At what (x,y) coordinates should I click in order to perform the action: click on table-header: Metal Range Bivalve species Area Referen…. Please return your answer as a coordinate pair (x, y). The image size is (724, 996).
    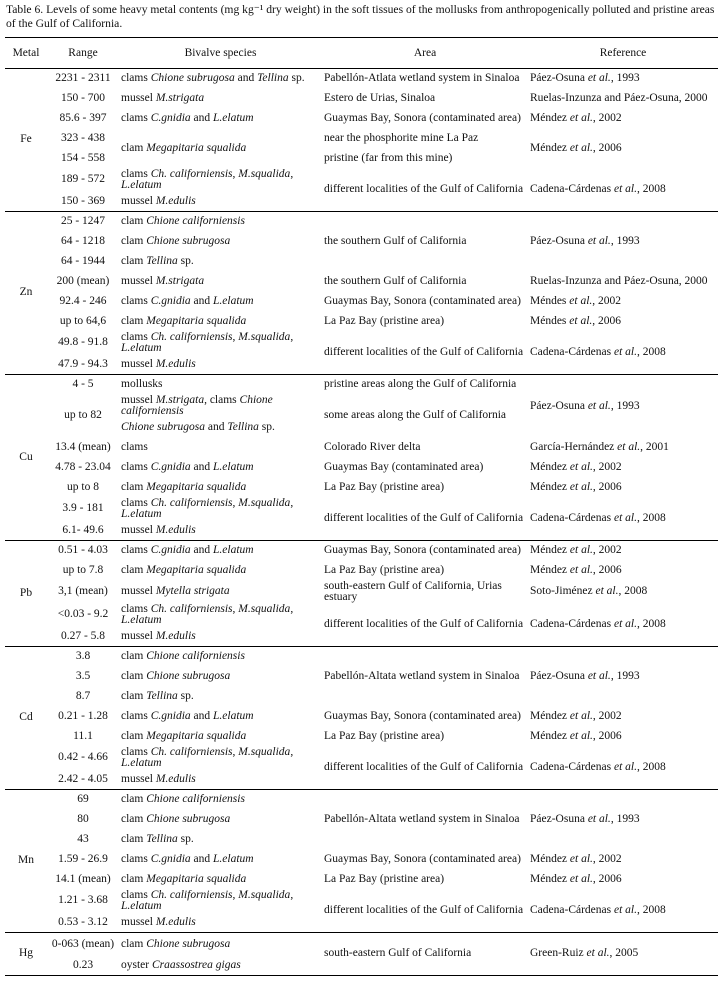
    Looking at the image, I should click on (361, 53).